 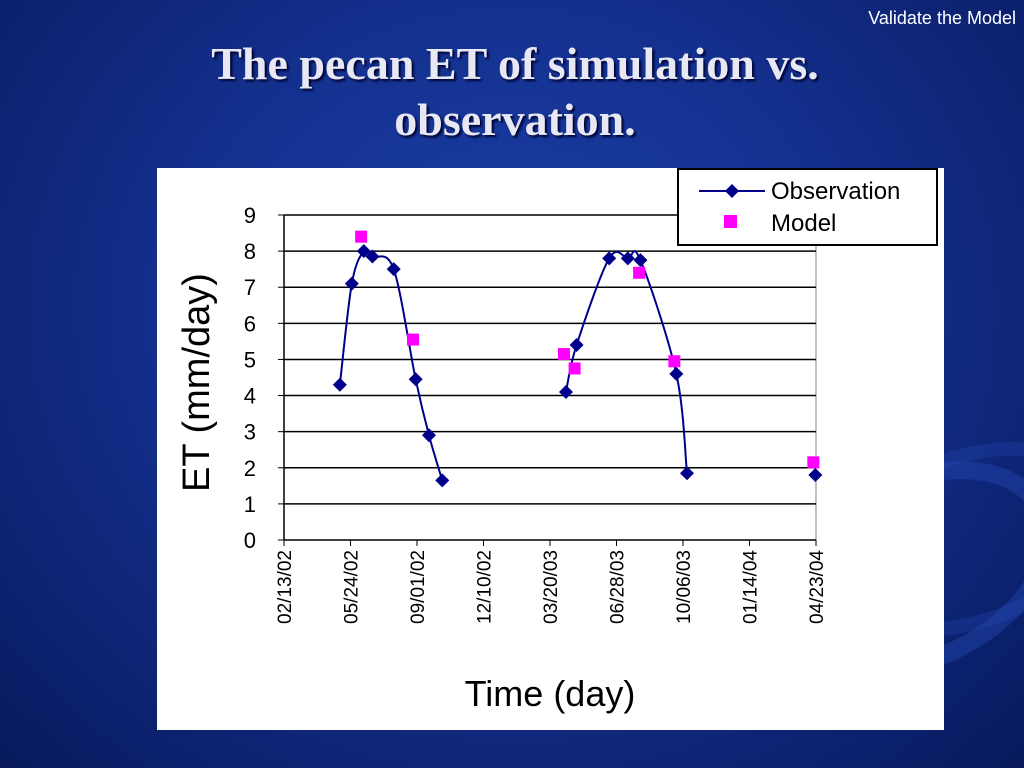 What do you see at coordinates (515, 63) in the screenshot?
I see `slide-title-line-1: The pecan ET of simulation vs.` at bounding box center [515, 63].